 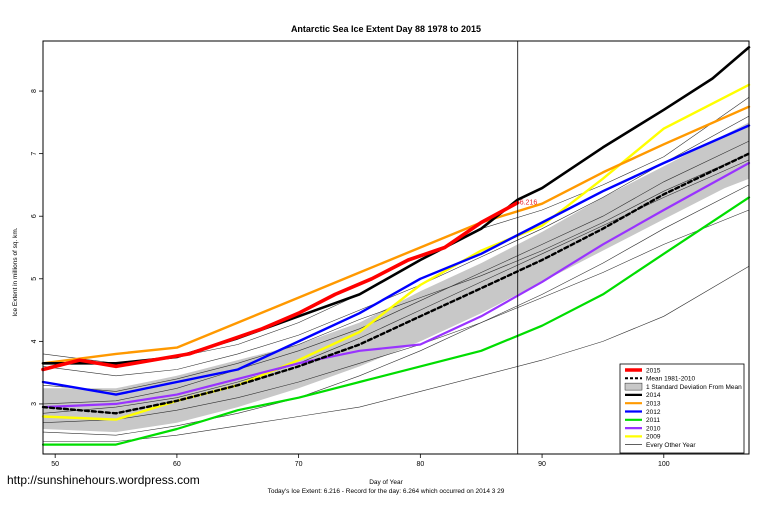 I want to click on legend-label: 2015, so click(x=653, y=370).